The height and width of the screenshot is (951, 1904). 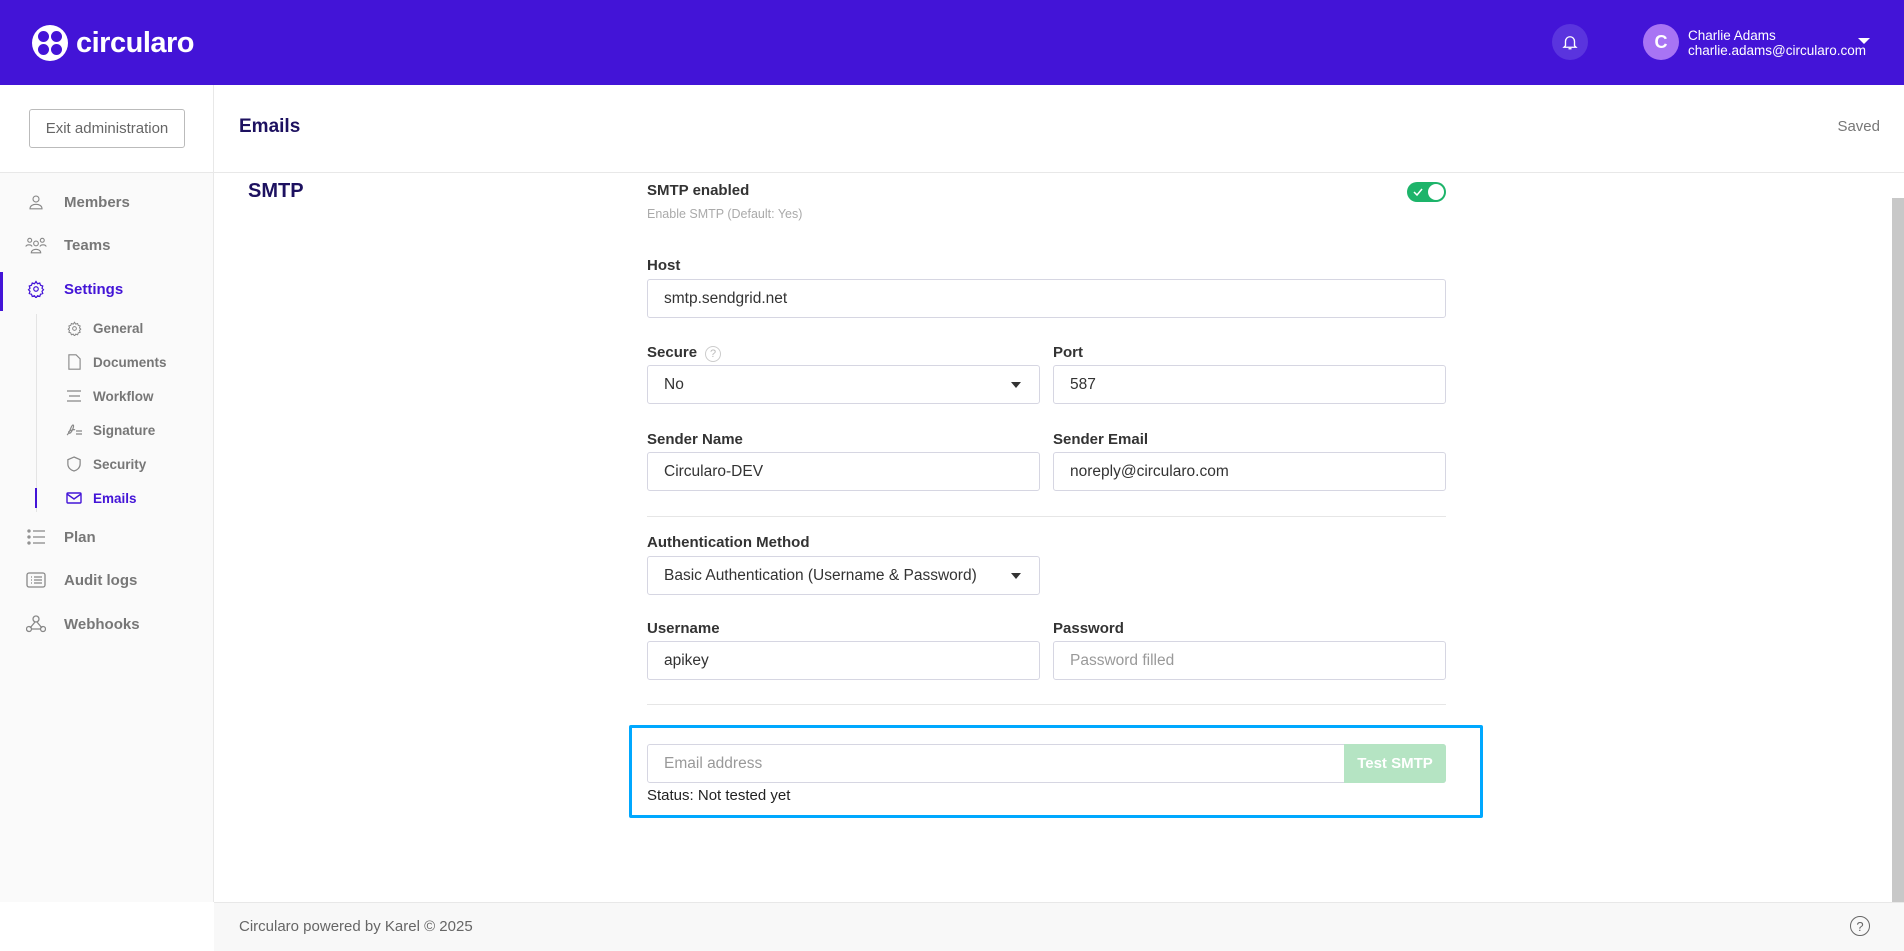 What do you see at coordinates (1732, 35) in the screenshot?
I see `user-name: Charlie Adams` at bounding box center [1732, 35].